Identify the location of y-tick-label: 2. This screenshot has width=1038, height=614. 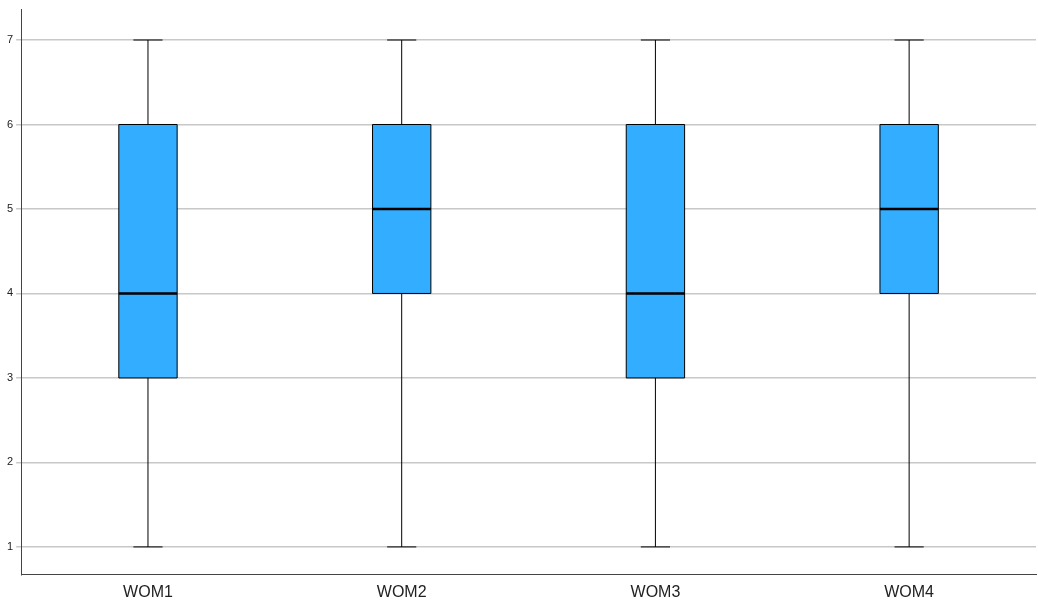
(10, 461).